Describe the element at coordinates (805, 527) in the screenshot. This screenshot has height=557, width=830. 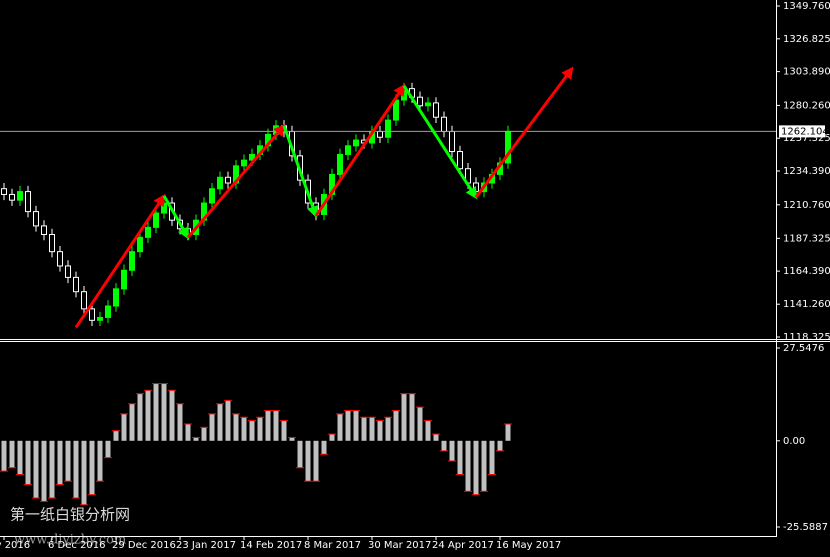
I see `y-tick-label: -25.5887` at that location.